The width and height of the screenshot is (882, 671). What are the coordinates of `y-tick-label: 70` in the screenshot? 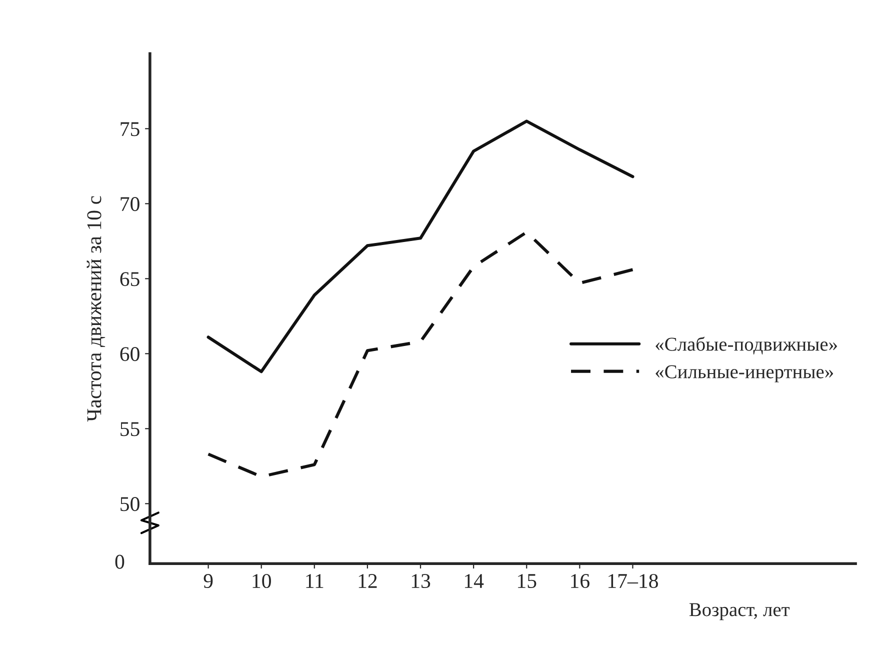 It's located at (130, 204).